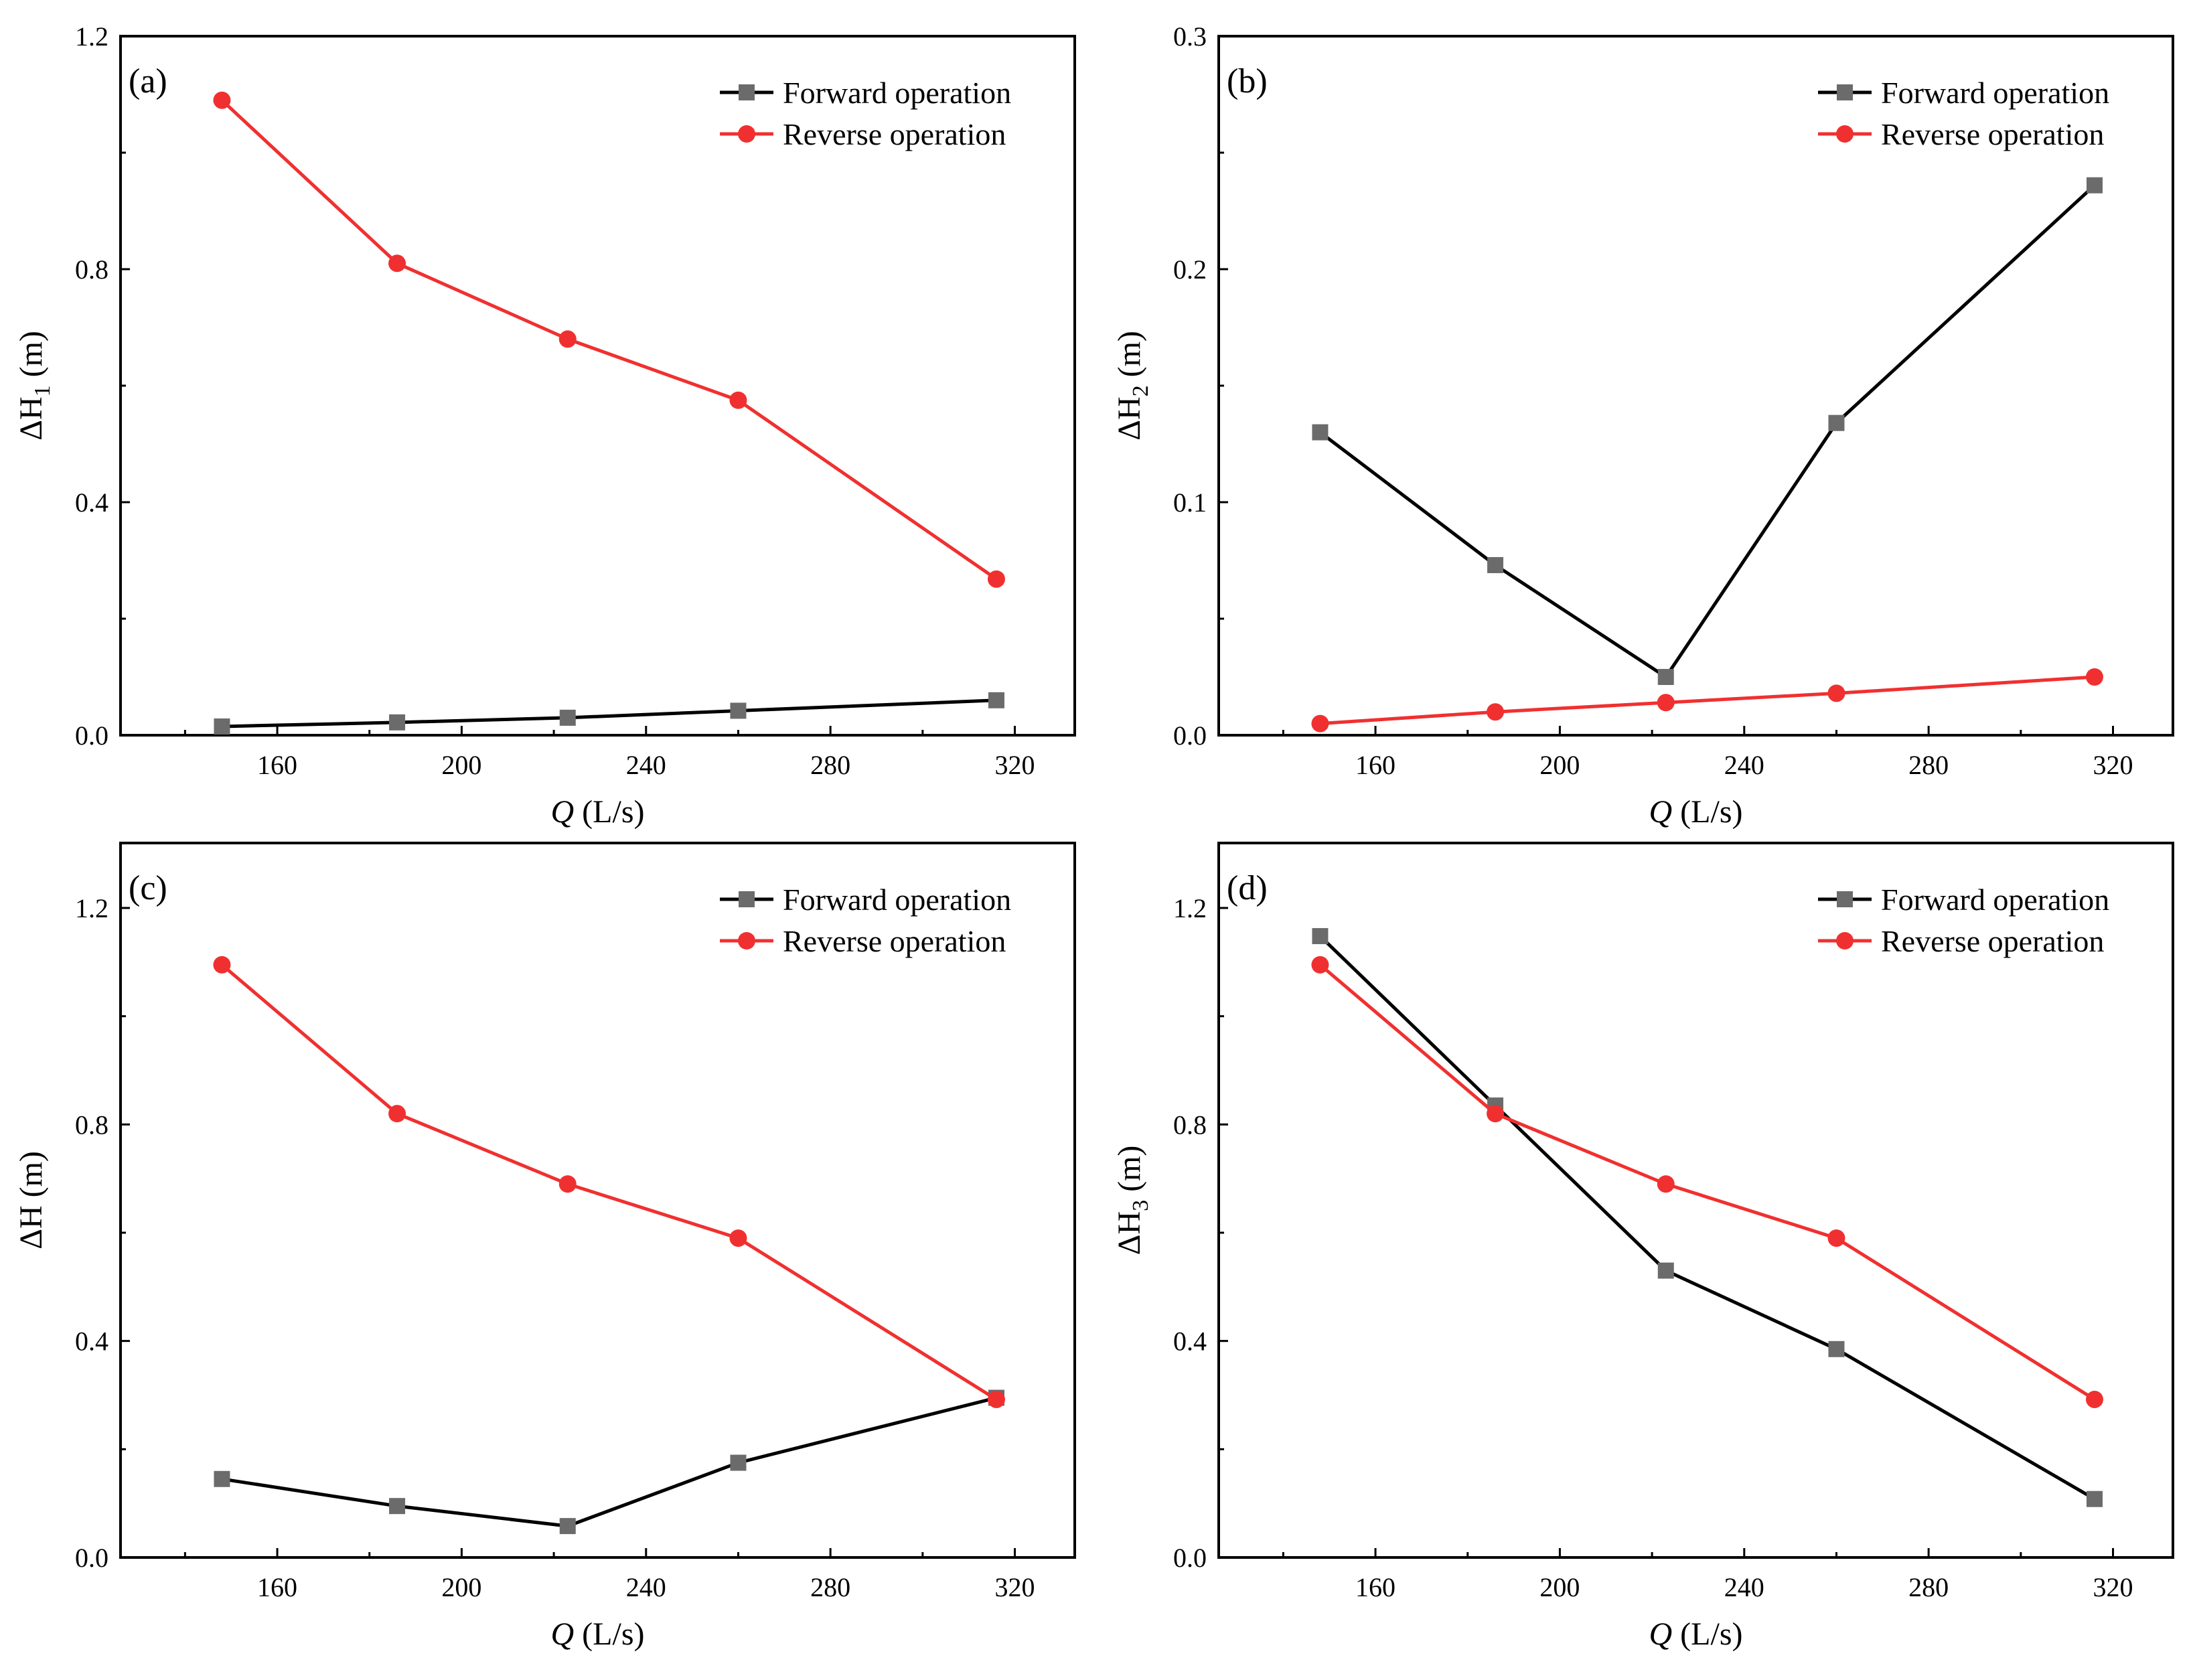  What do you see at coordinates (1133, 386) in the screenshot?
I see `y-axis-title: ΔH2 (m)` at bounding box center [1133, 386].